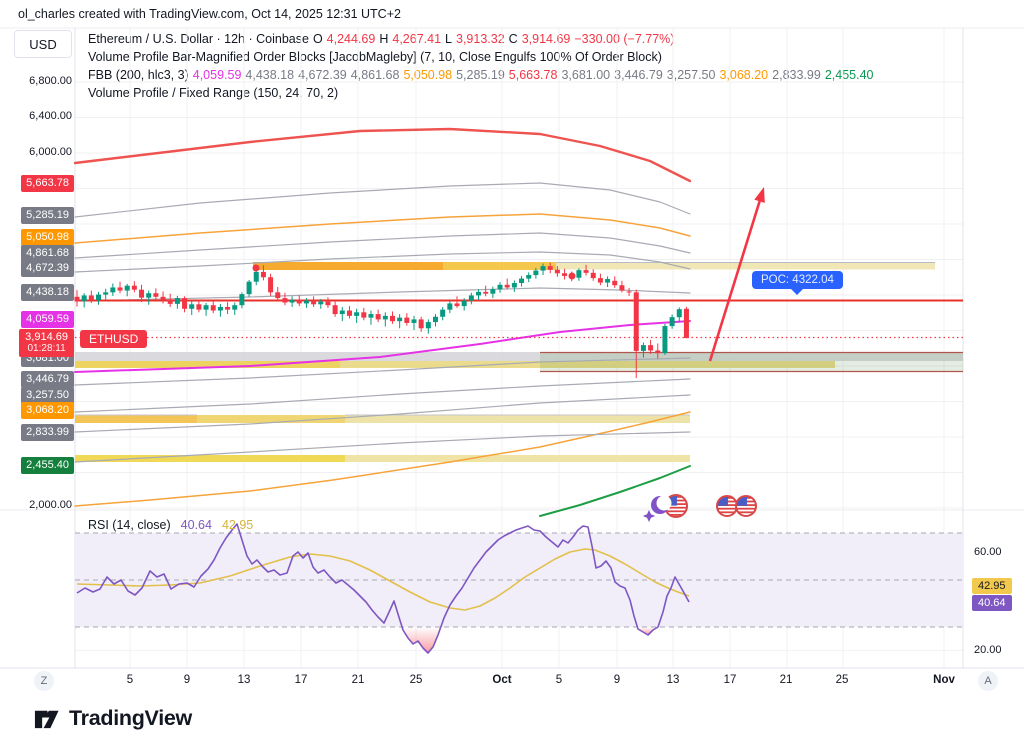  What do you see at coordinates (130, 680) in the screenshot?
I see `time-axis-label: 5` at bounding box center [130, 680].